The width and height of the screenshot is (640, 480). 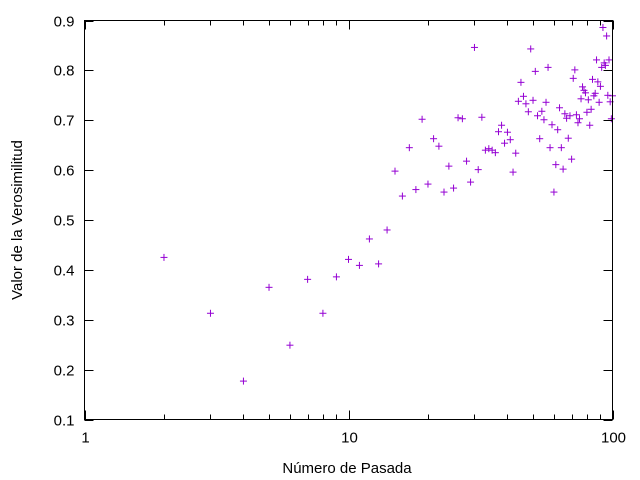 What do you see at coordinates (64, 371) in the screenshot?
I see `y-tick-label: 0.2` at bounding box center [64, 371].